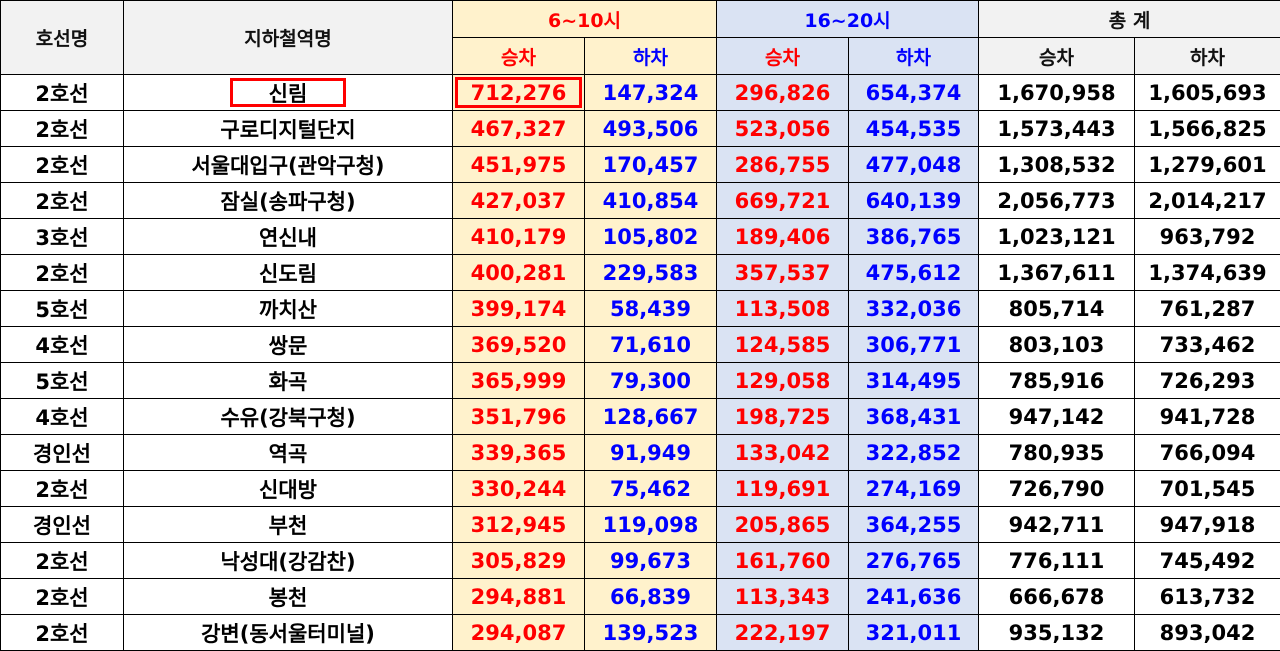 This screenshot has width=1280, height=651. Describe the element at coordinates (651, 129) in the screenshot. I see `cell-am-alight: 493,506` at that location.